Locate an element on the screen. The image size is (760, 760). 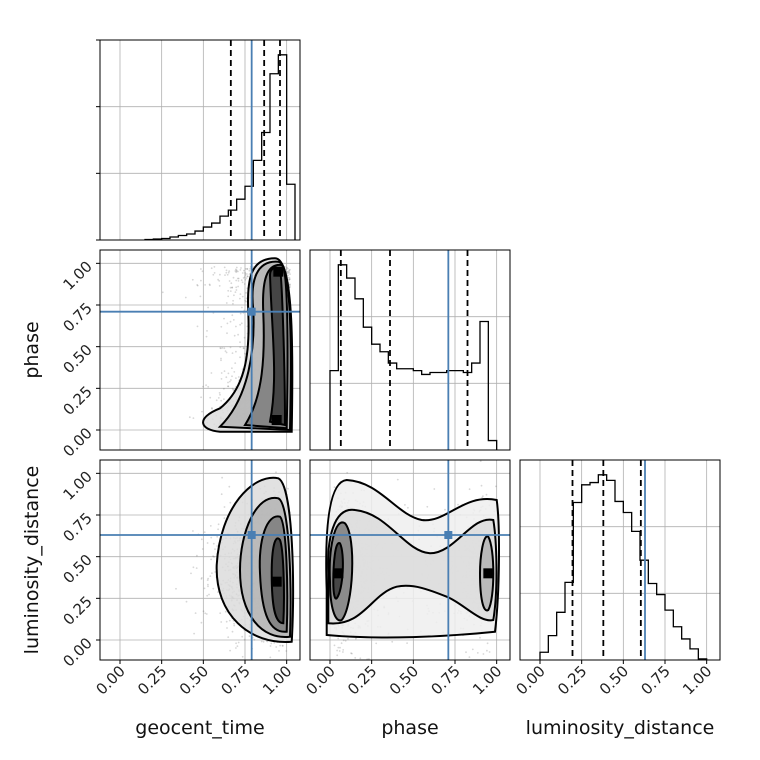
histogram-luminosity_distance is located at coordinates (623, 567).